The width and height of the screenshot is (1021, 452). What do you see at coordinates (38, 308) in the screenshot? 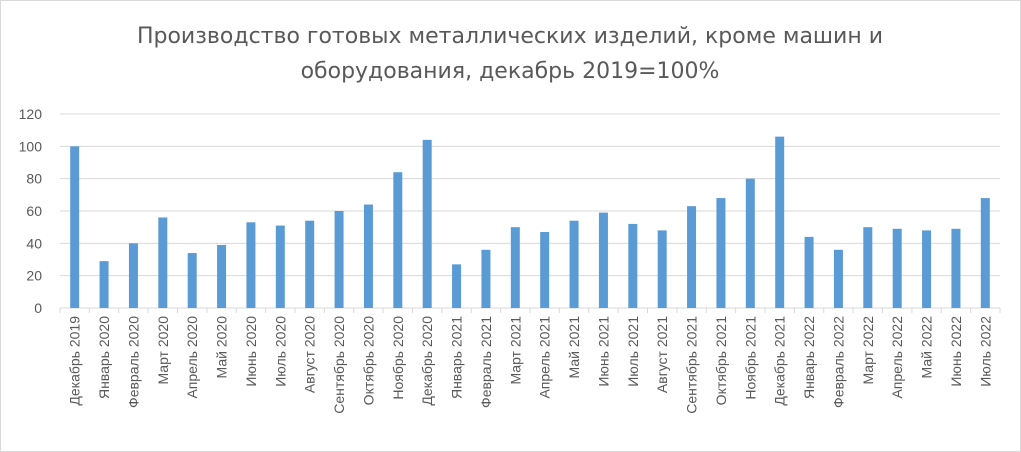
I see `y-tick-label: 0` at bounding box center [38, 308].